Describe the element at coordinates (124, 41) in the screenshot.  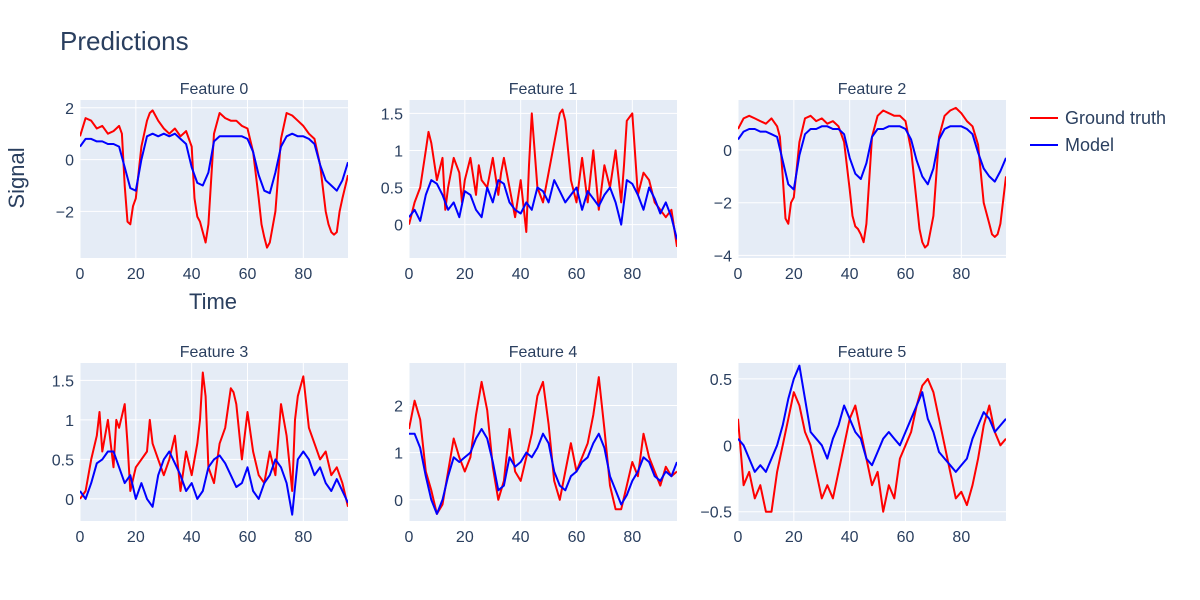
I see `chart-title: Predictions` at that location.